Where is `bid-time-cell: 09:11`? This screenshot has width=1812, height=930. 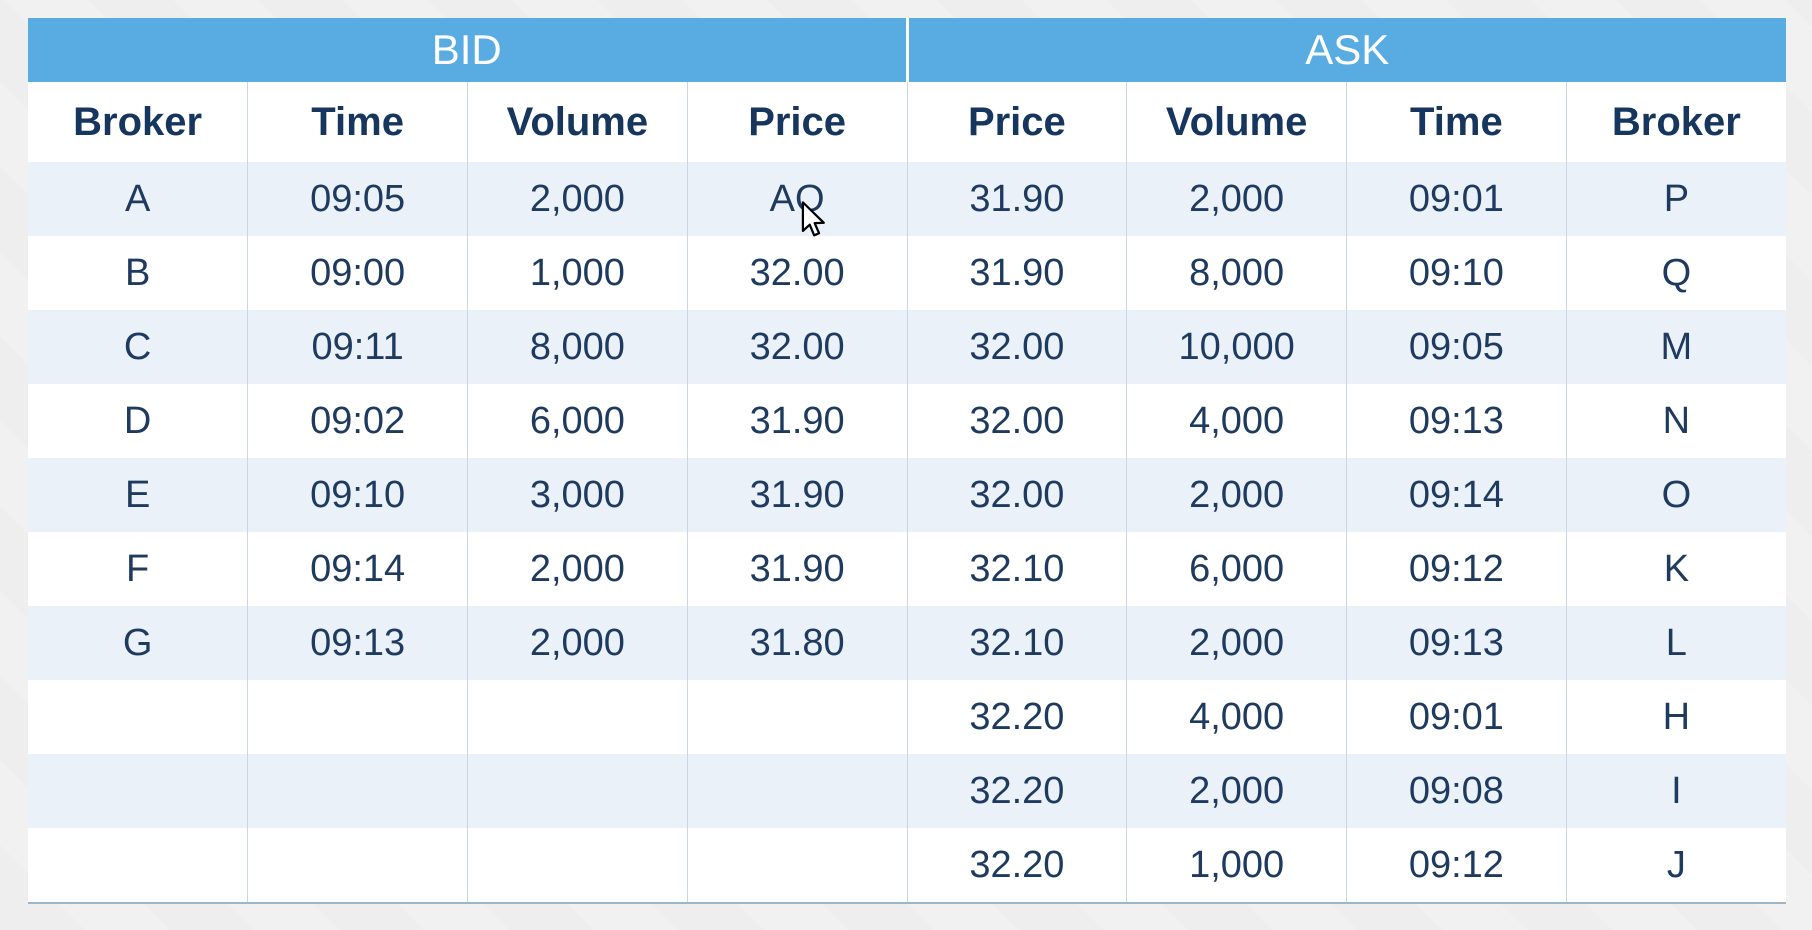
bid-time-cell: 09:11 is located at coordinates (357, 347).